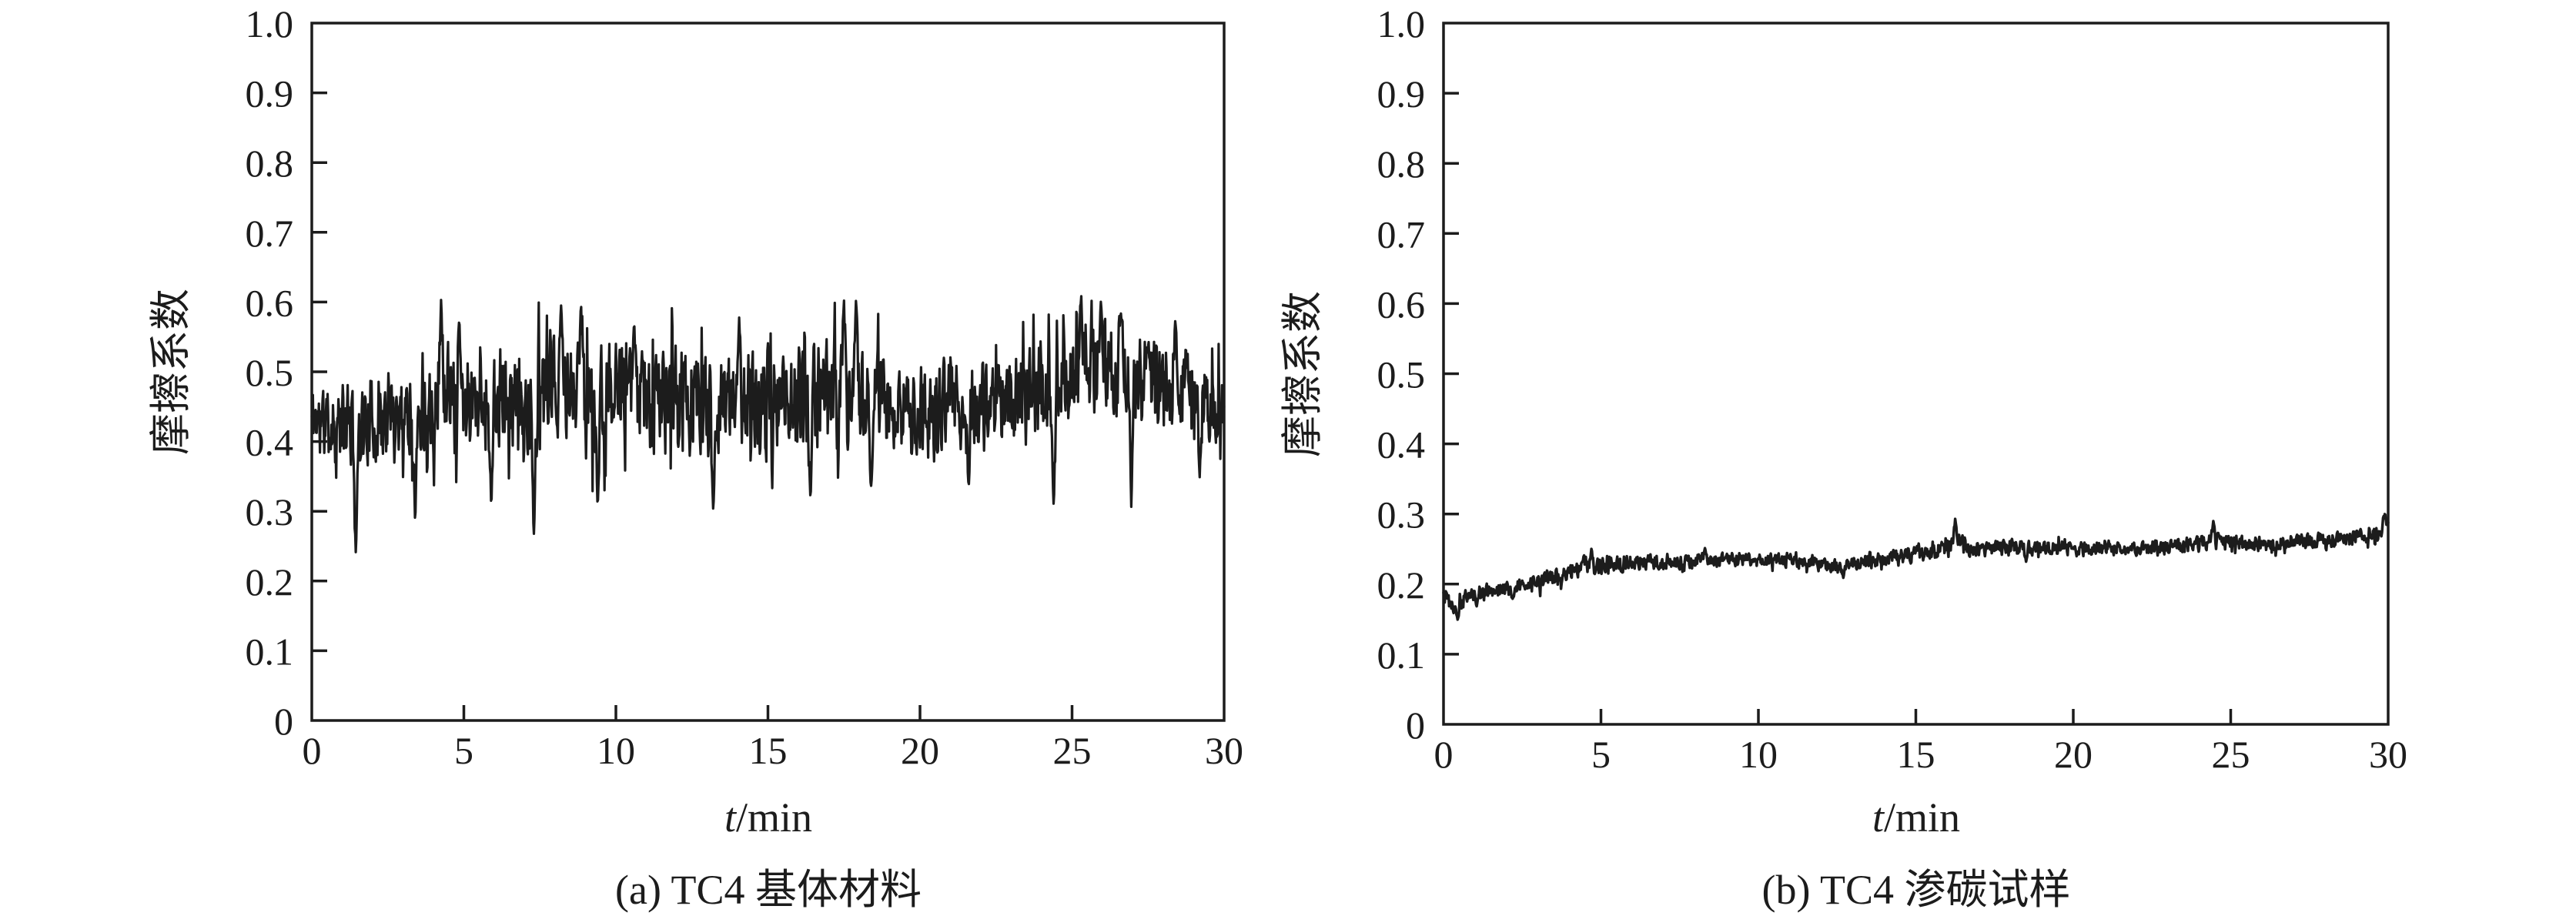 This screenshot has height=916, width=2576. I want to click on chart-a-x-tick-label: 15, so click(769, 750).